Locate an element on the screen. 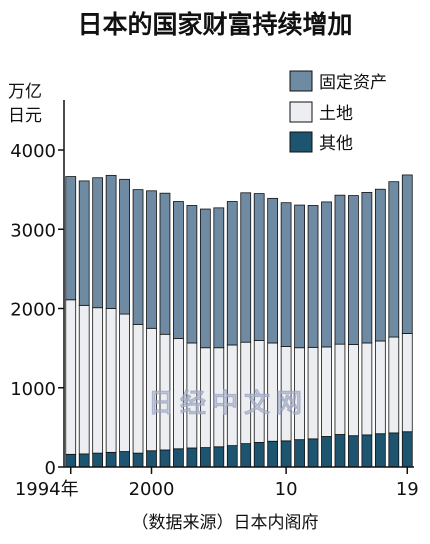 The image size is (430, 544). y-tick-label: 0 is located at coordinates (50, 468).